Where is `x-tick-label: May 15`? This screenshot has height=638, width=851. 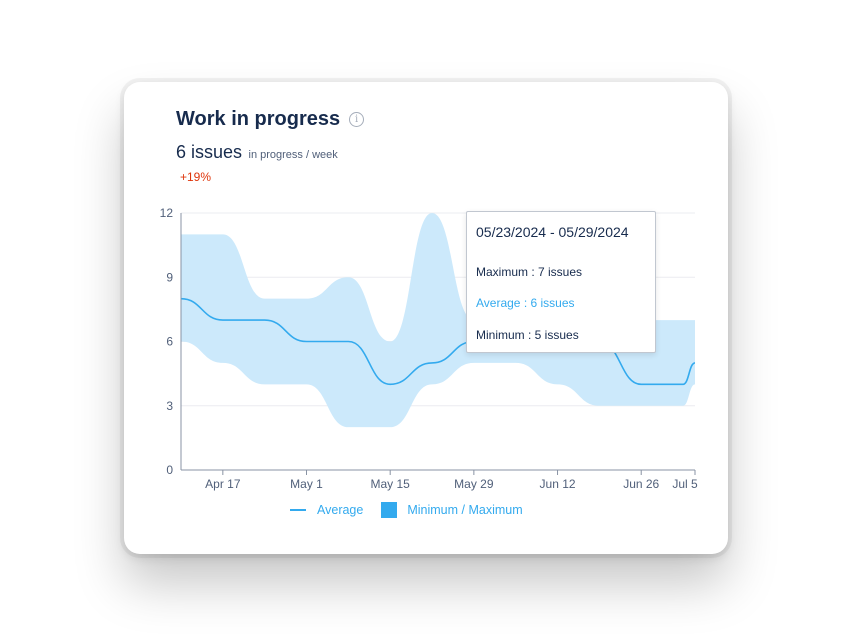 x-tick-label: May 15 is located at coordinates (391, 484).